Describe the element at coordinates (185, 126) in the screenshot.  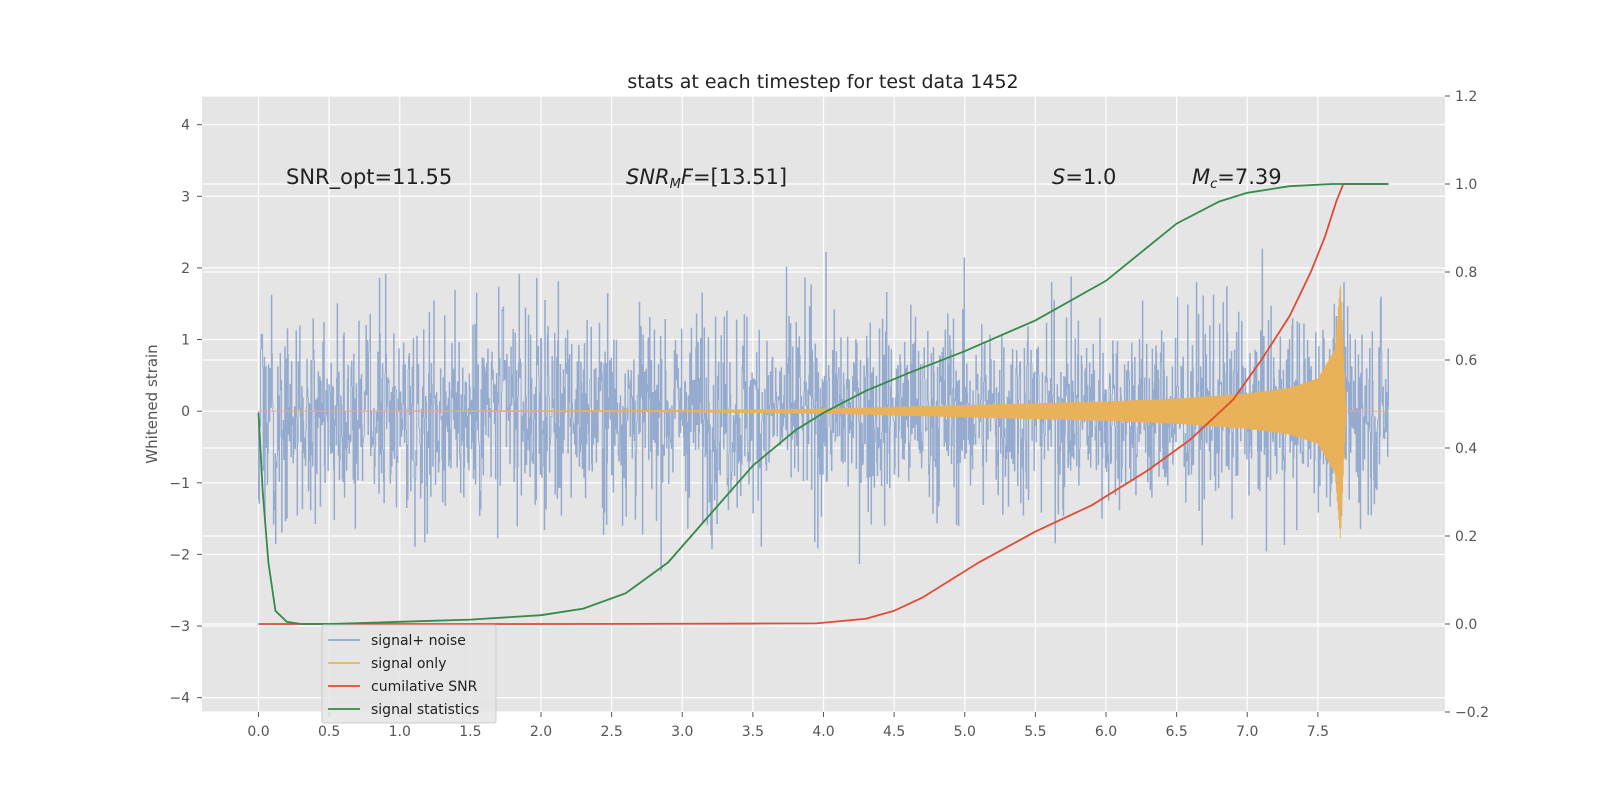
I see `y-tick-label-left: 4` at that location.